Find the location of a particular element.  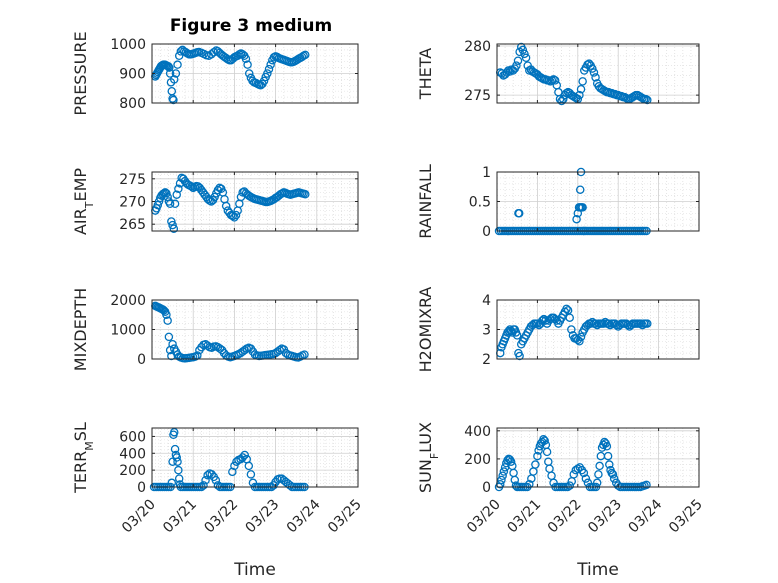

y-tick-label: 265 is located at coordinates (132, 225).